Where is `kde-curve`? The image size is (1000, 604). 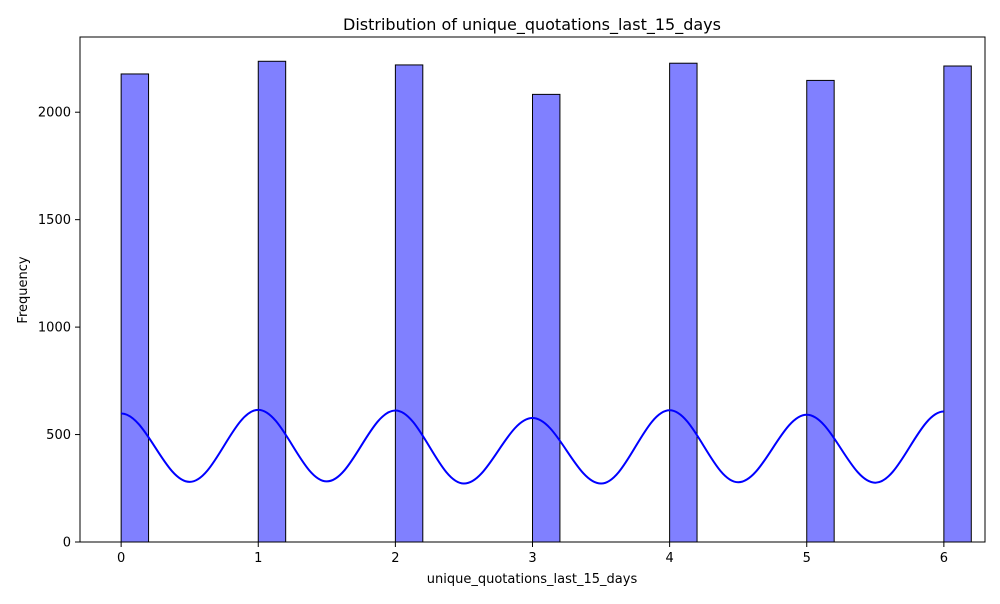 kde-curve is located at coordinates (532, 446).